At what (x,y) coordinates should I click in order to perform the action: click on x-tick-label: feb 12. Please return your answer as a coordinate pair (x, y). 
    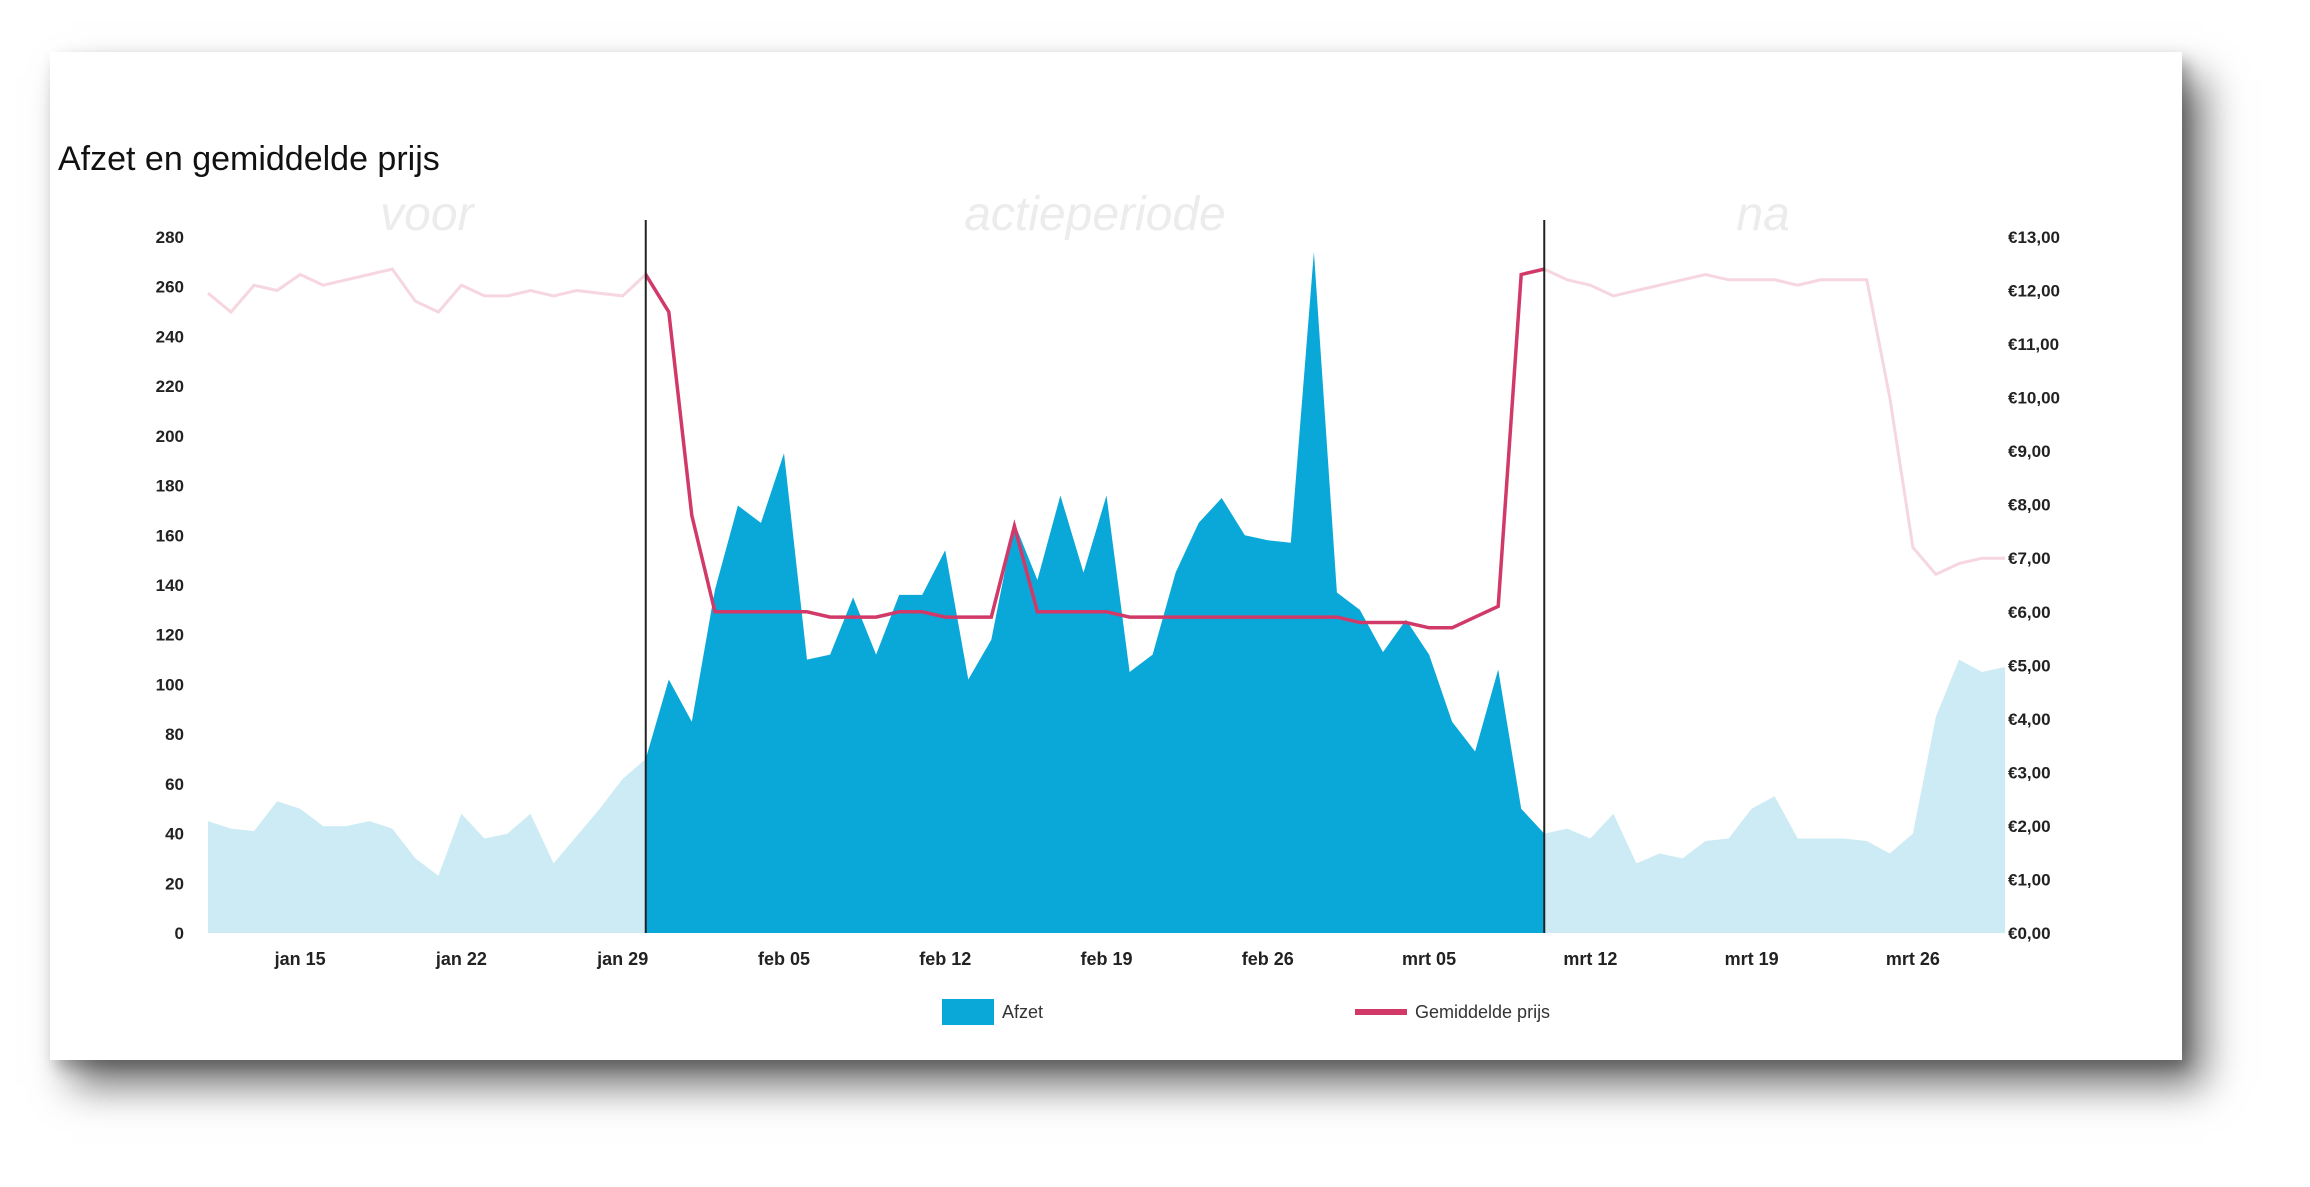
    Looking at the image, I should click on (945, 959).